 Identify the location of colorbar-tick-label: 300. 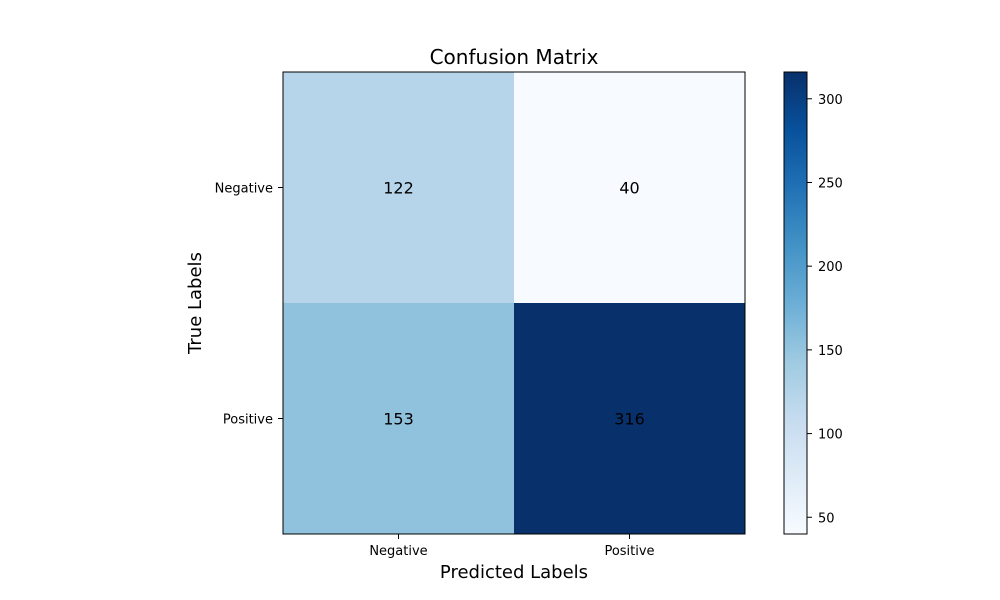
(830, 100).